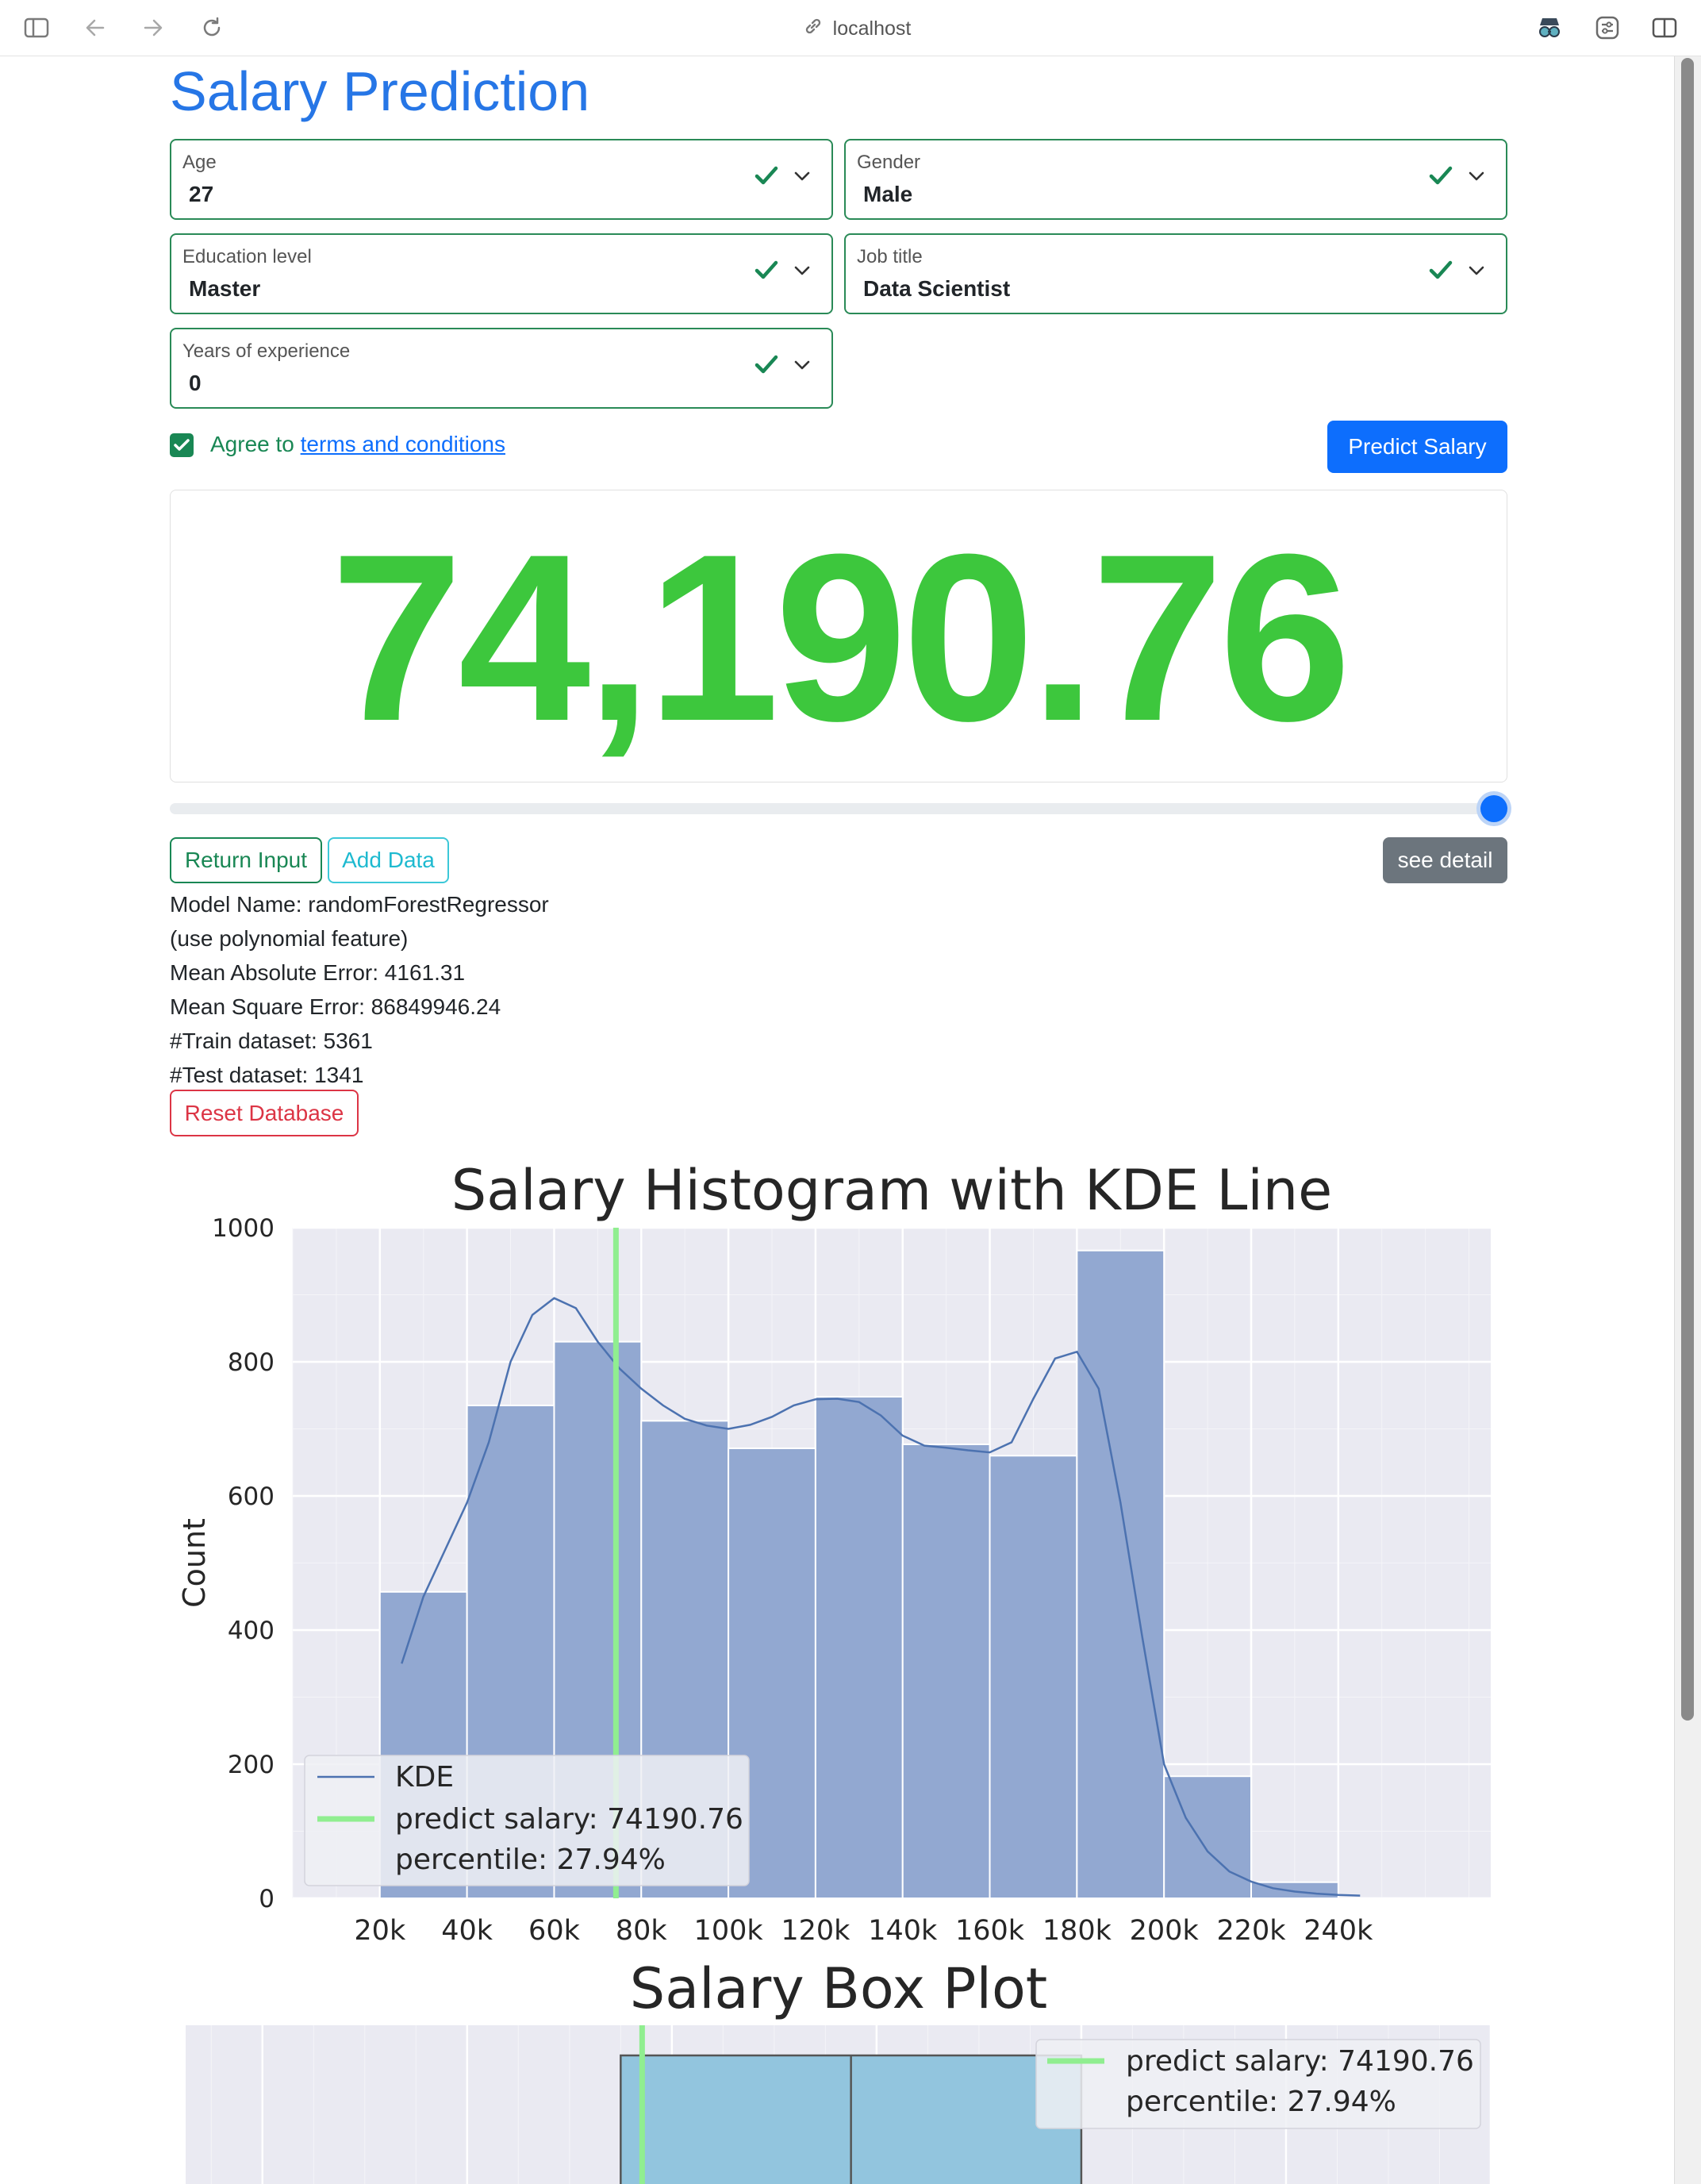  What do you see at coordinates (335, 1006) in the screenshot?
I see `mse-line: Mean Square Error: 86849946.24` at bounding box center [335, 1006].